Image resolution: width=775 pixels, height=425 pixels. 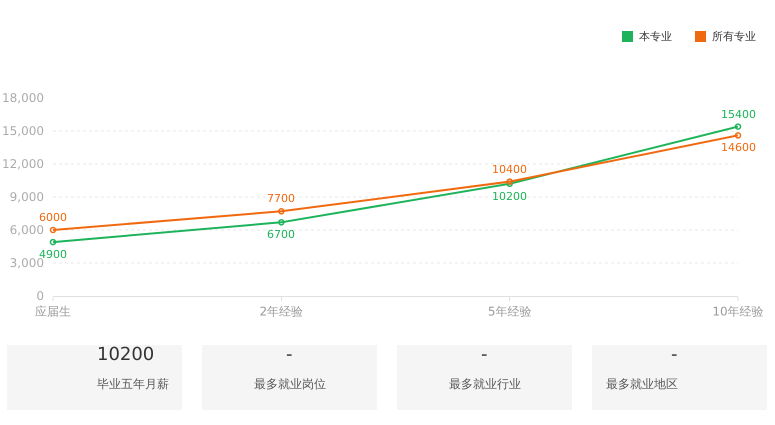 What do you see at coordinates (655, 36) in the screenshot?
I see `legend-label: 本专业` at bounding box center [655, 36].